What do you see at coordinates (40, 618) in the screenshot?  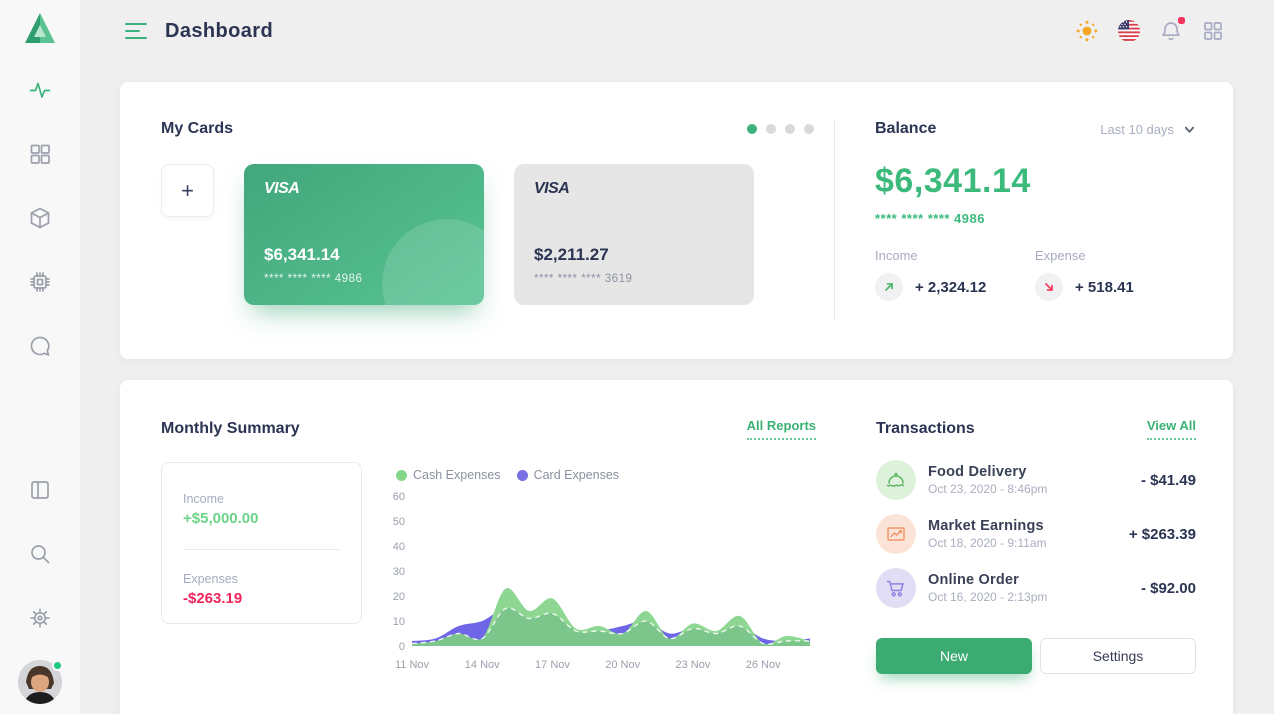 I see `gear-icon` at bounding box center [40, 618].